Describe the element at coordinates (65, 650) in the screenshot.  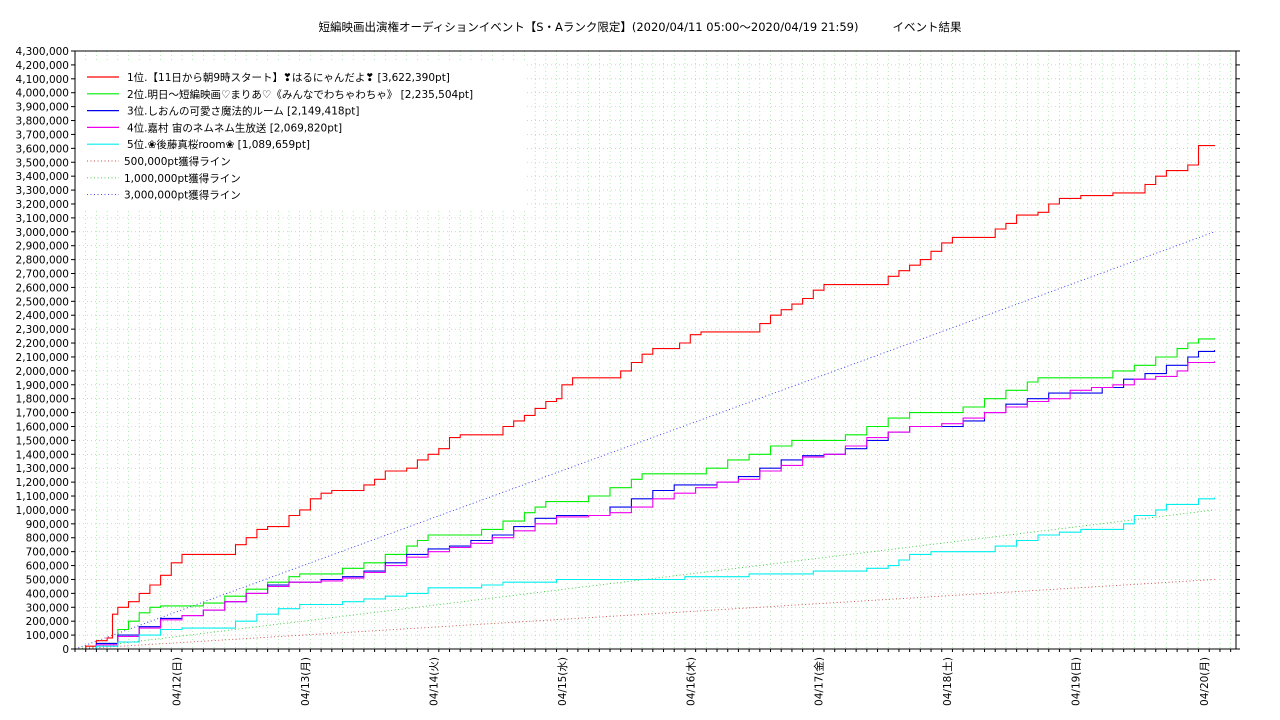
I see `y-tick-label: 0` at that location.